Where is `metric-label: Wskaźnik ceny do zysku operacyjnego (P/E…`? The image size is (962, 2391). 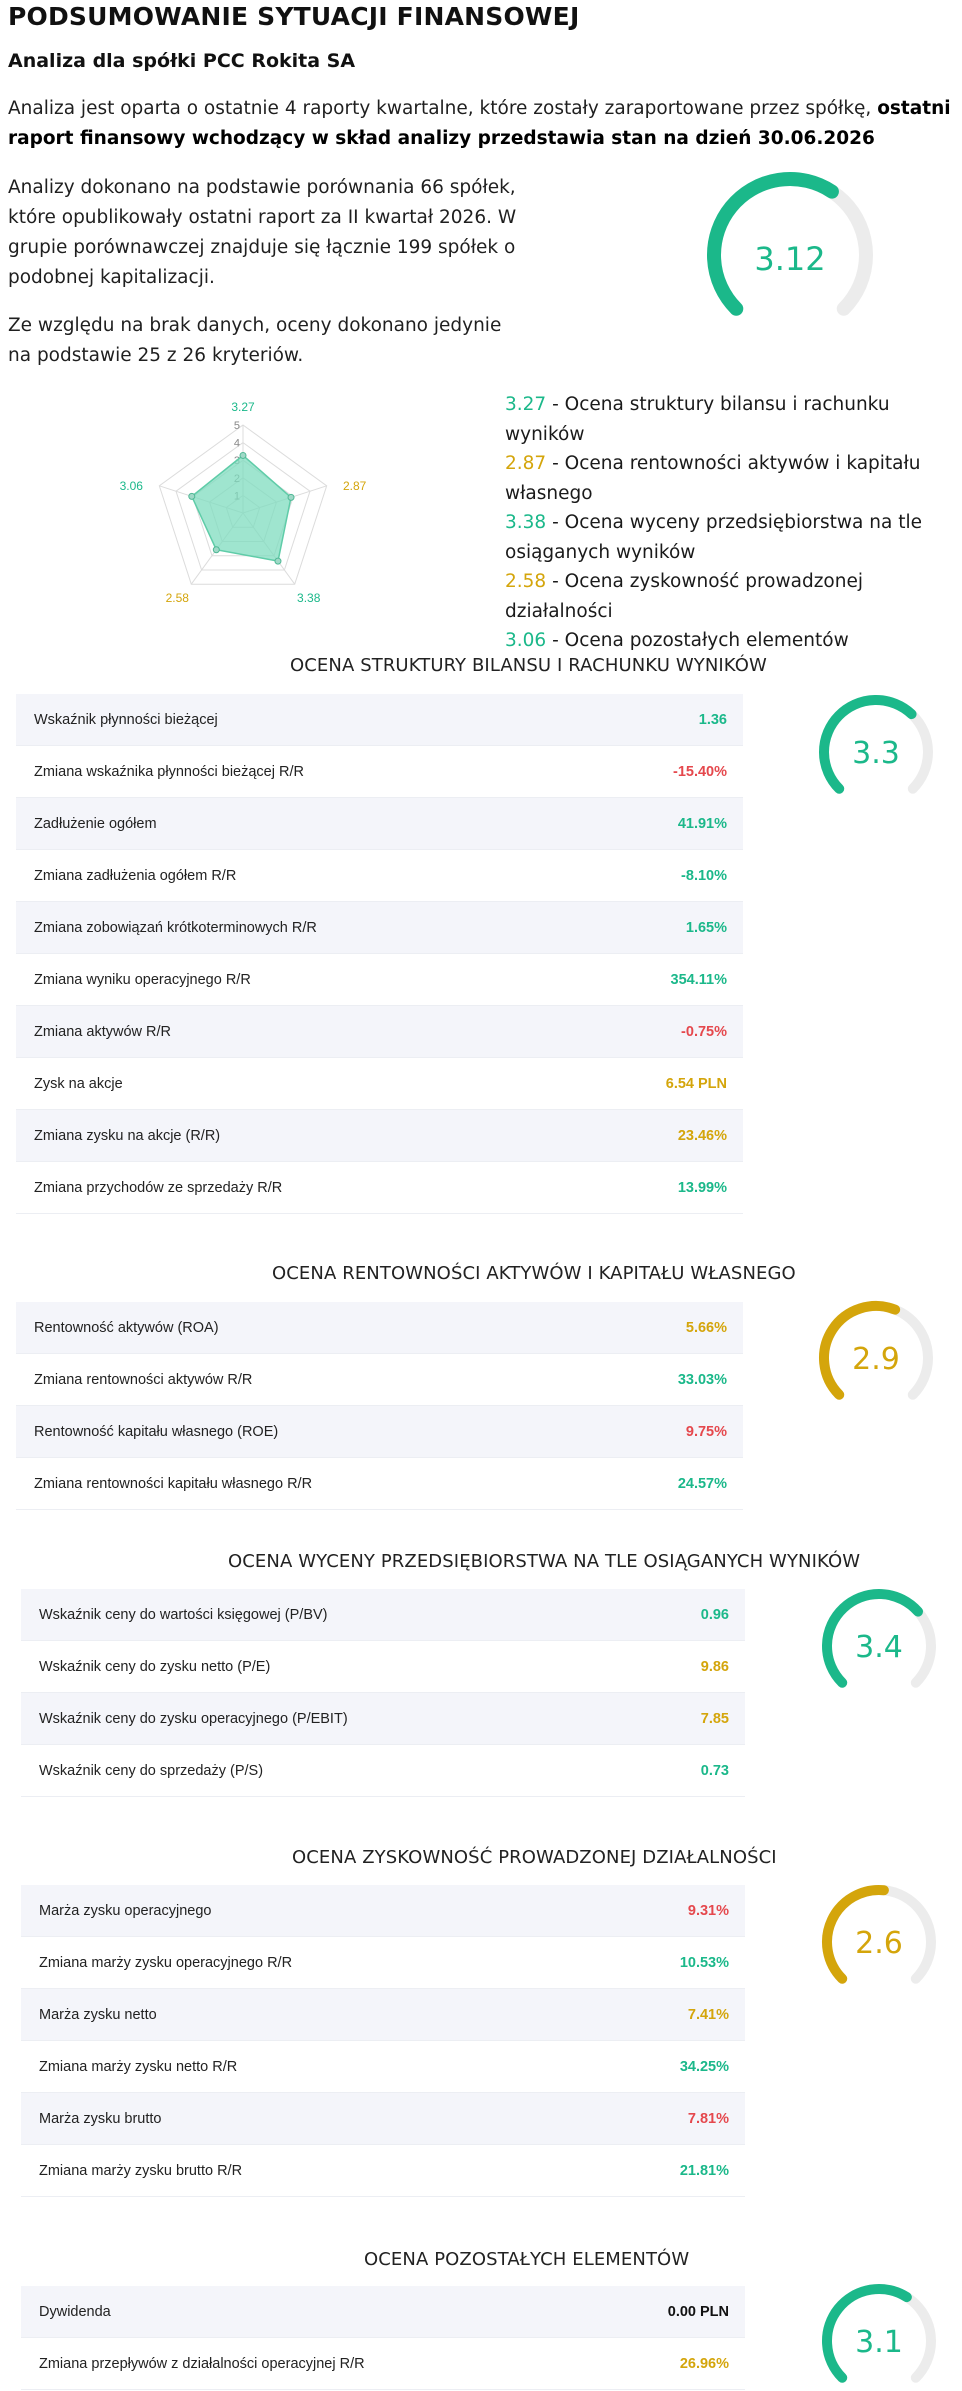
metric-label: Wskaźnik ceny do zysku operacyjnego (P/E… is located at coordinates (307, 1718).